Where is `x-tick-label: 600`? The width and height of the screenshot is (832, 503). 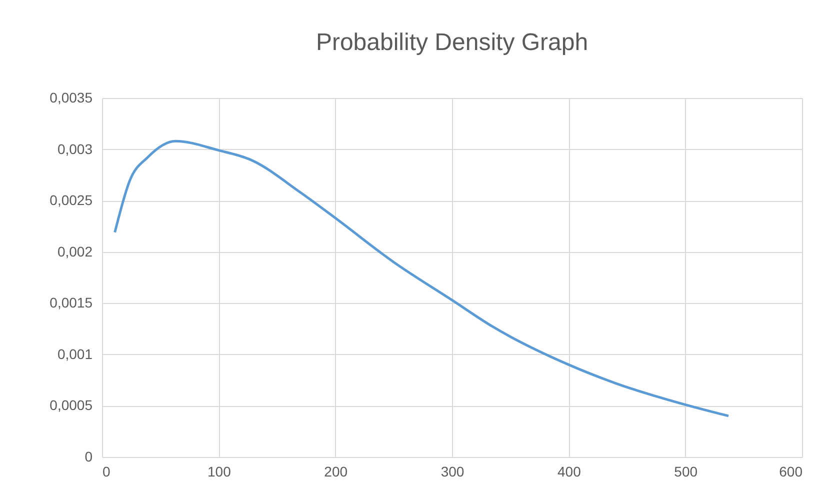
x-tick-label: 600 is located at coordinates (791, 472).